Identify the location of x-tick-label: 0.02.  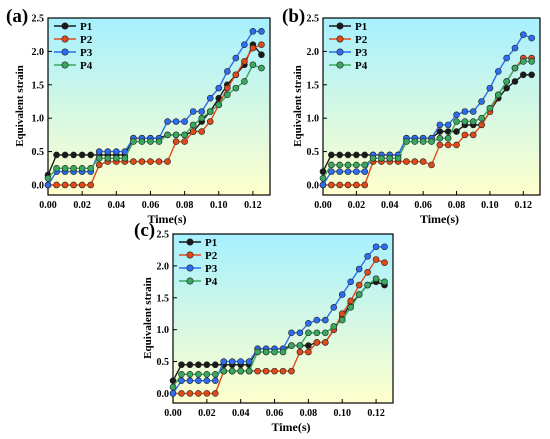
(357, 205).